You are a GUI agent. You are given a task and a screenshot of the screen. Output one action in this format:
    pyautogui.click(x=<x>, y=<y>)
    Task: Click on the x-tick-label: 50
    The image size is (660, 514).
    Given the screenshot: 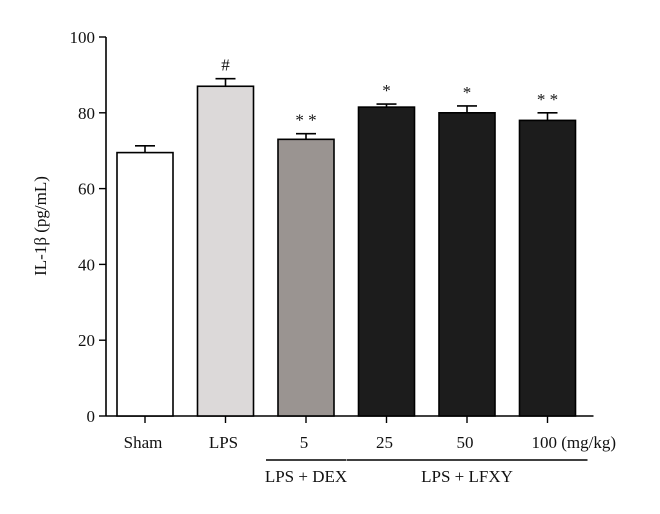 What is the action you would take?
    pyautogui.click(x=465, y=442)
    